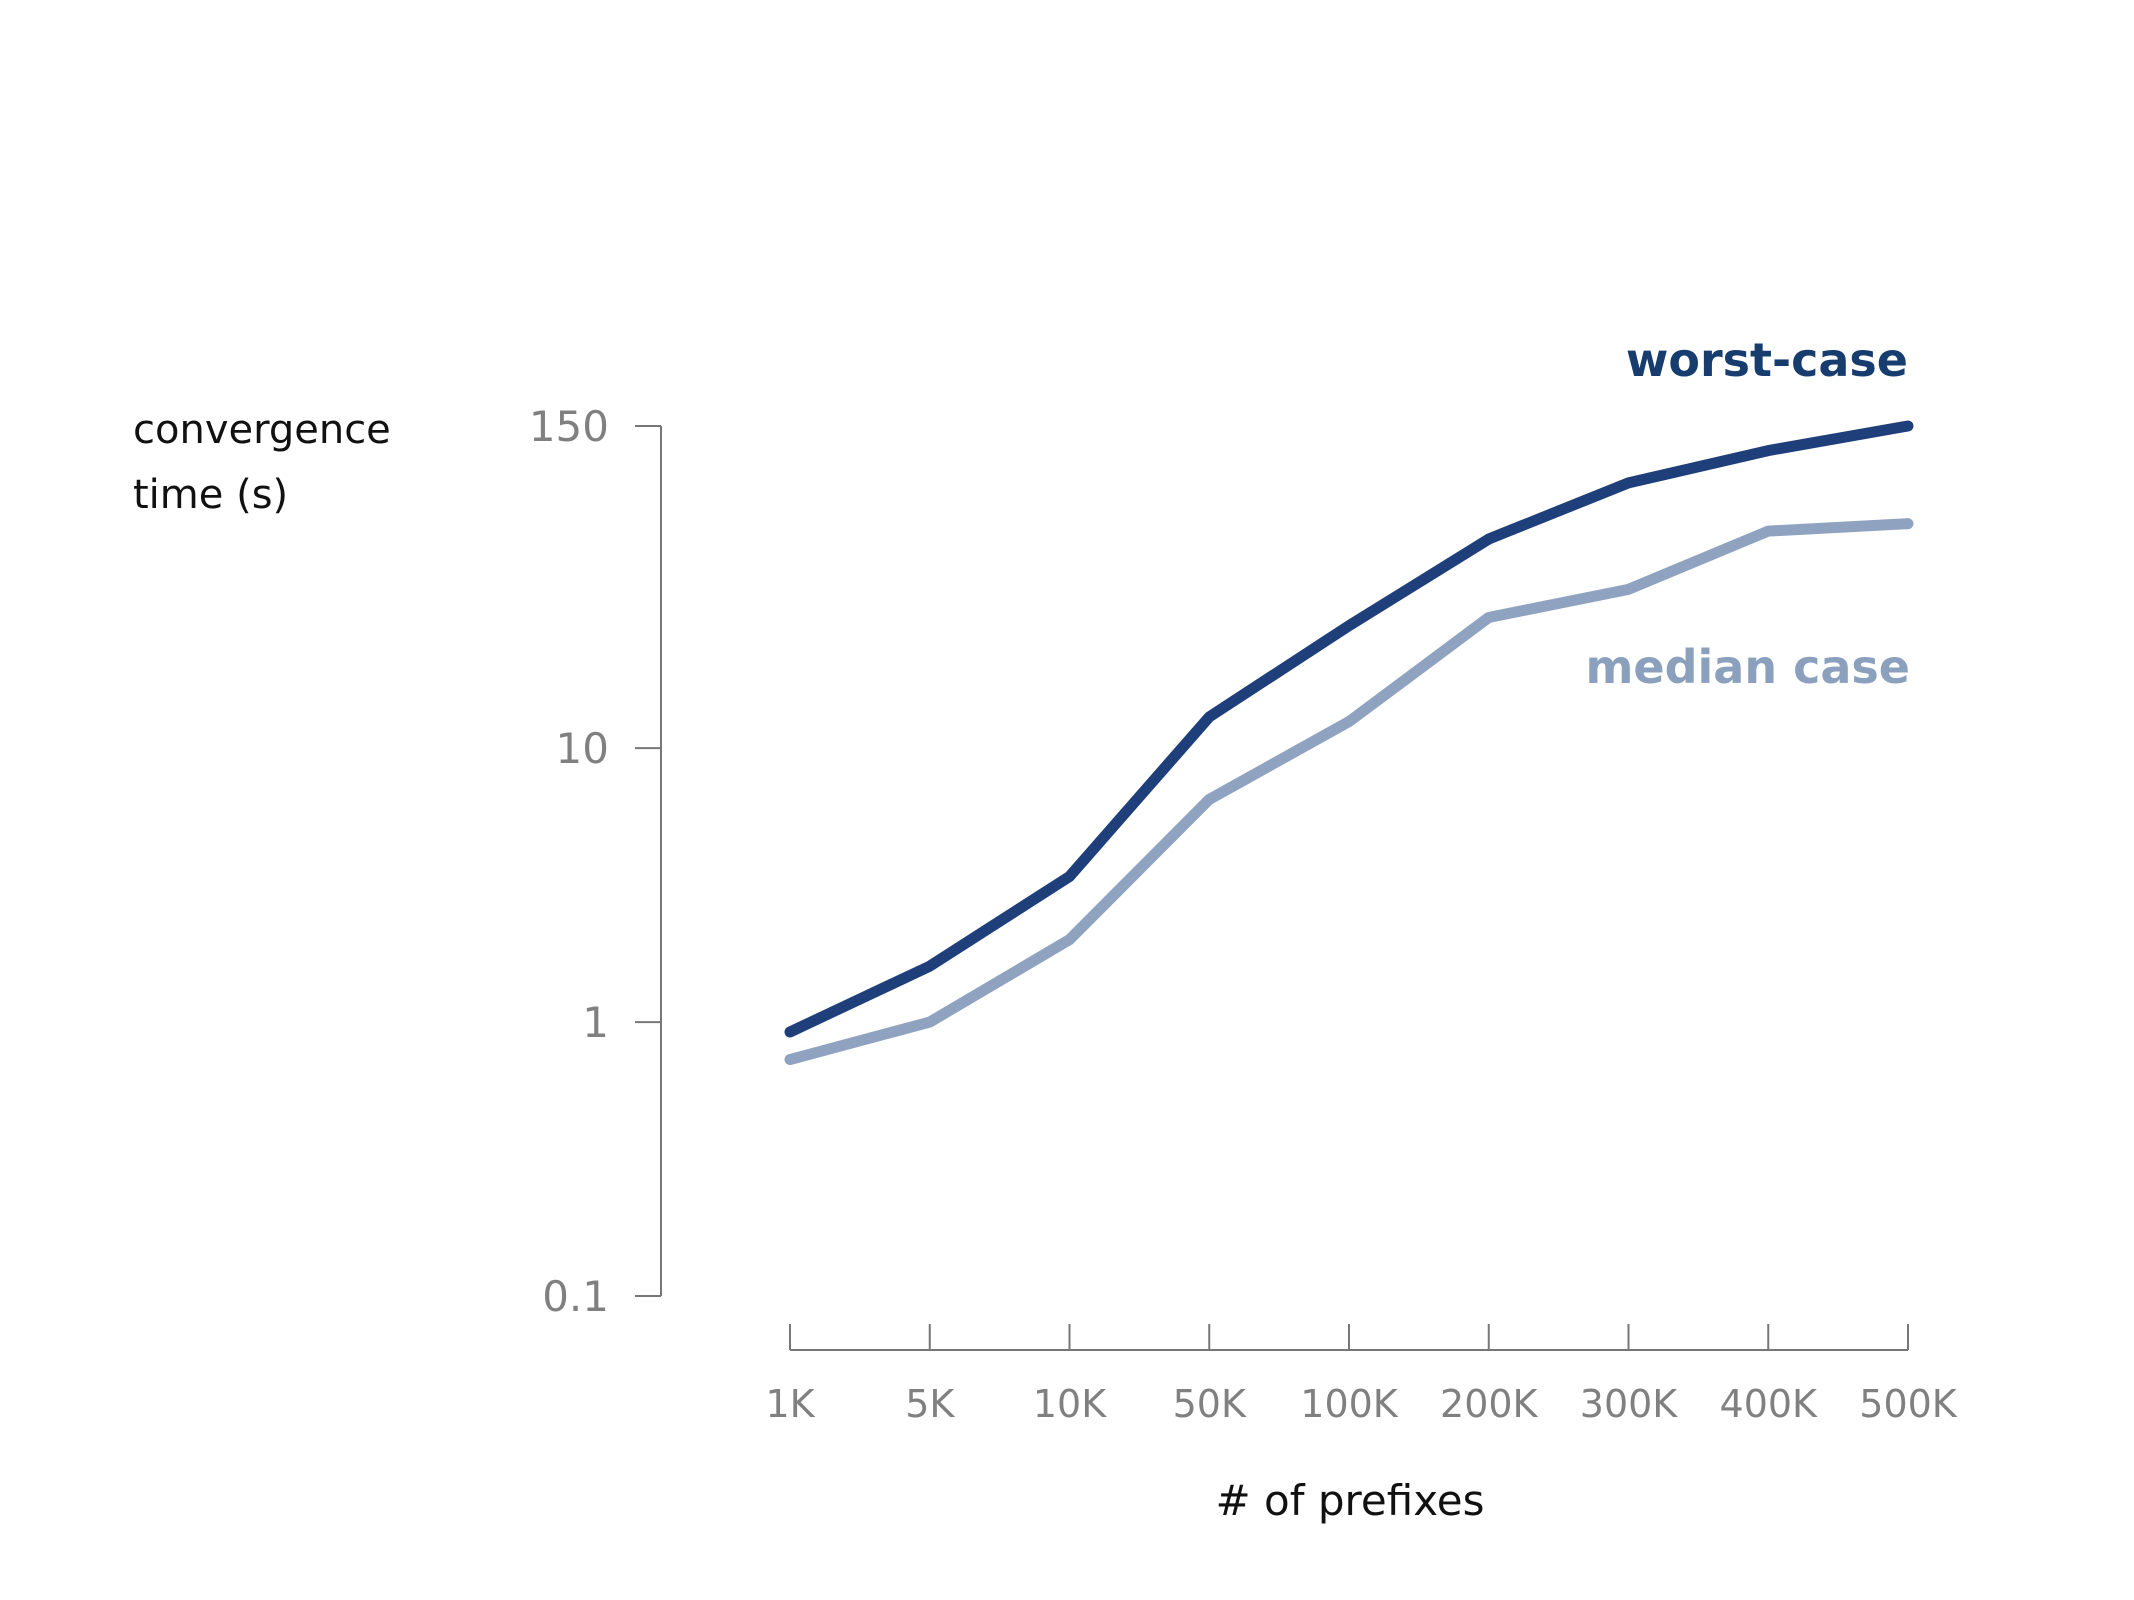 This screenshot has height=1600, width=2134. Describe the element at coordinates (1767, 360) in the screenshot. I see `legend-label-worst-case: worst-case` at that location.